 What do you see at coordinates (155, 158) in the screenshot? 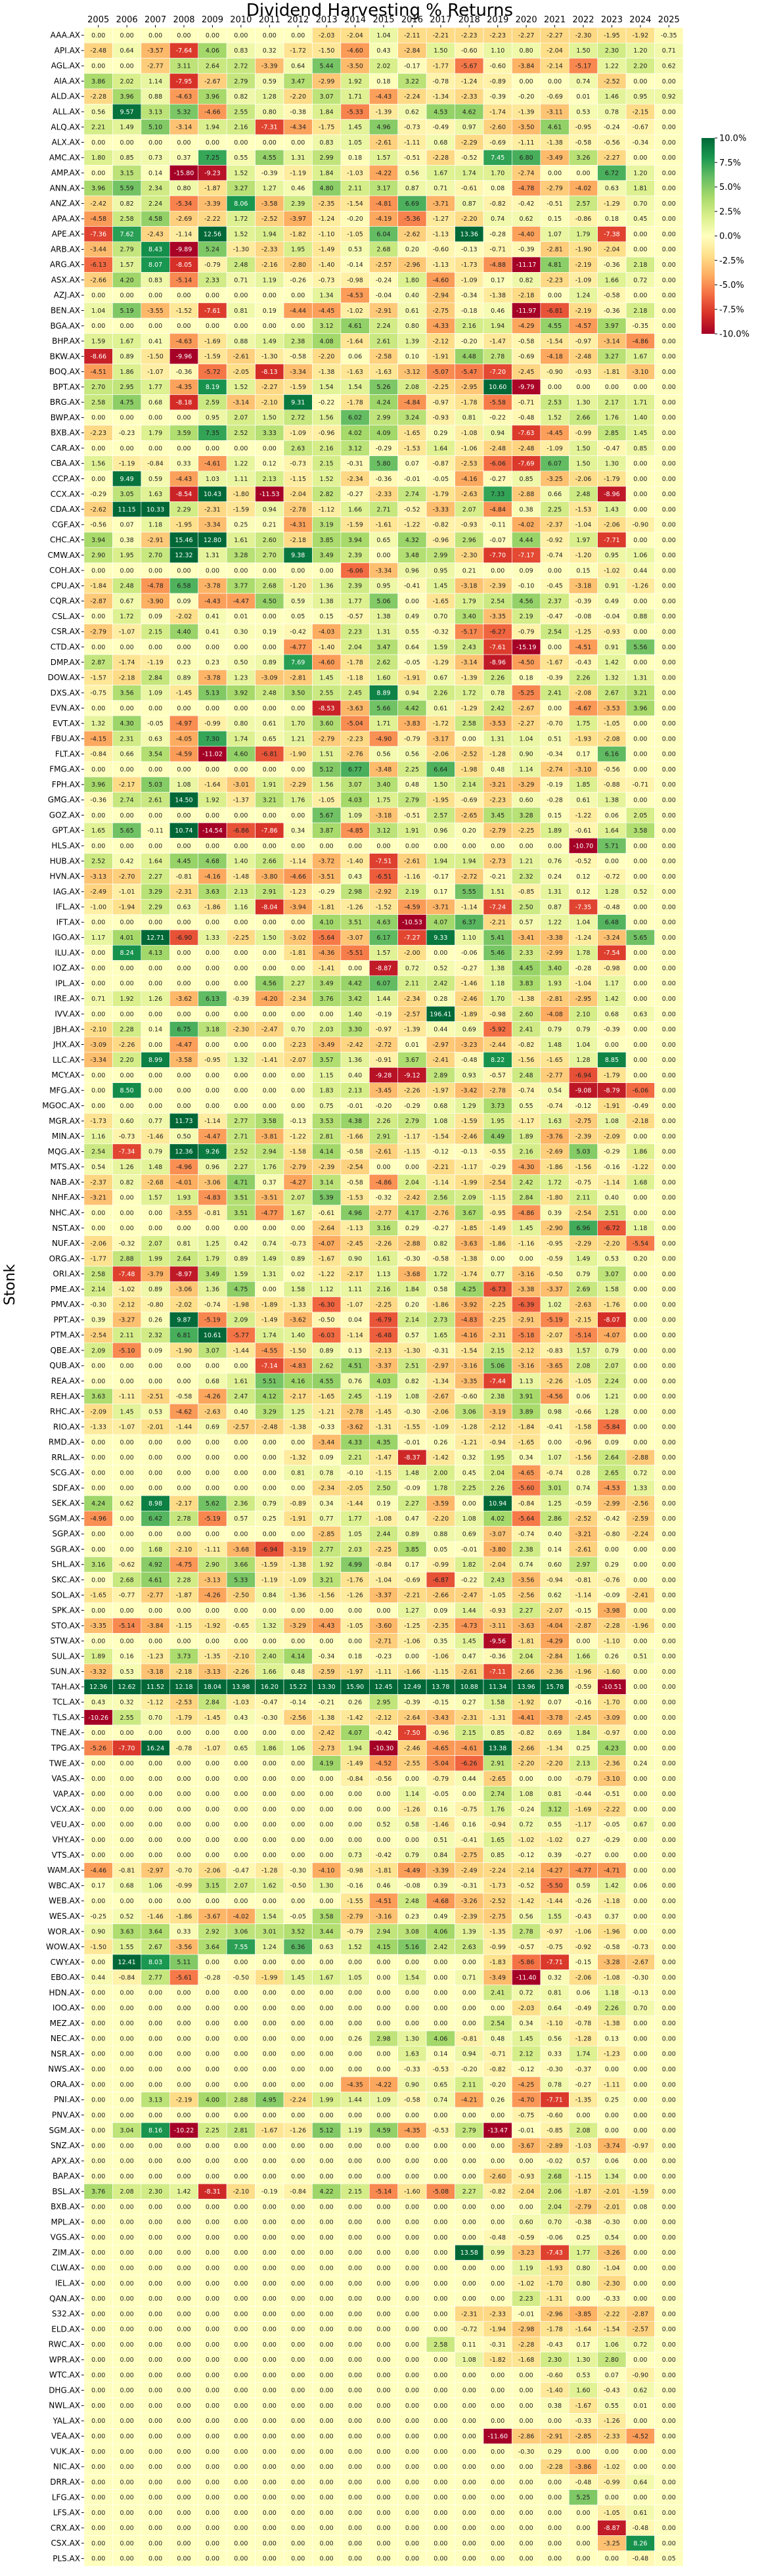
I see `cell-value-label: 0.73` at bounding box center [155, 158].